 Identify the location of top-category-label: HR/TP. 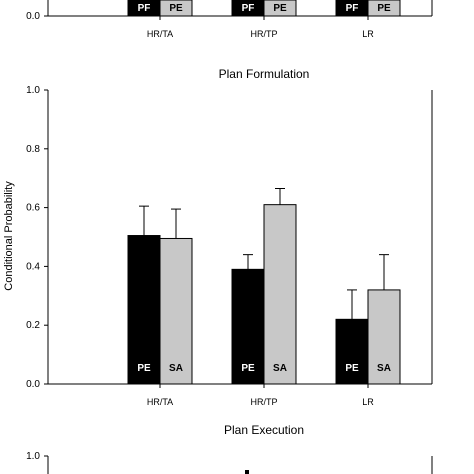
(264, 34).